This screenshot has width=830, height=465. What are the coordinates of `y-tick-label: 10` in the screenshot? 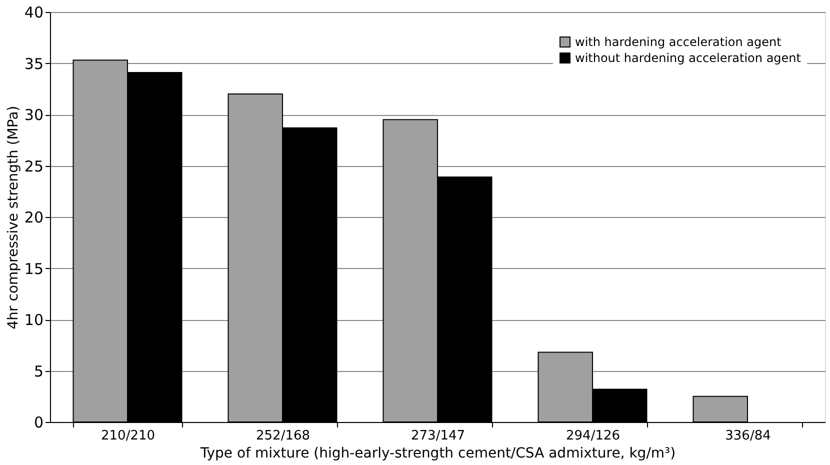 It's located at (34, 320).